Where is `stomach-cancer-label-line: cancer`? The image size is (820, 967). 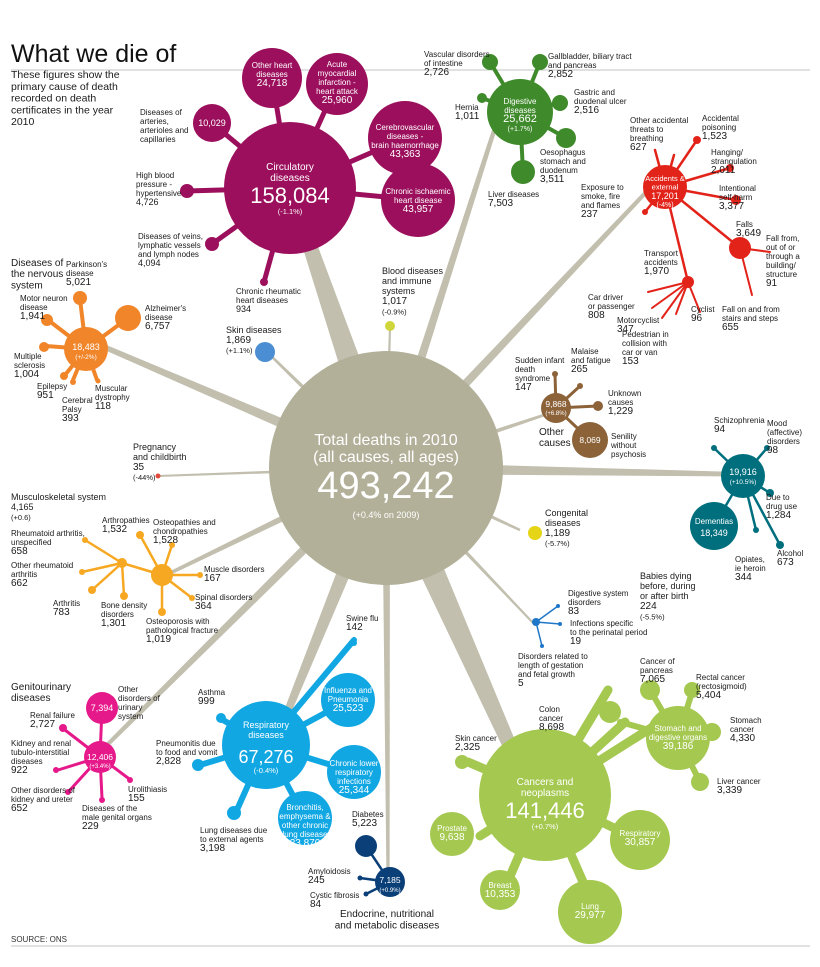 stomach-cancer-label-line: cancer is located at coordinates (742, 729).